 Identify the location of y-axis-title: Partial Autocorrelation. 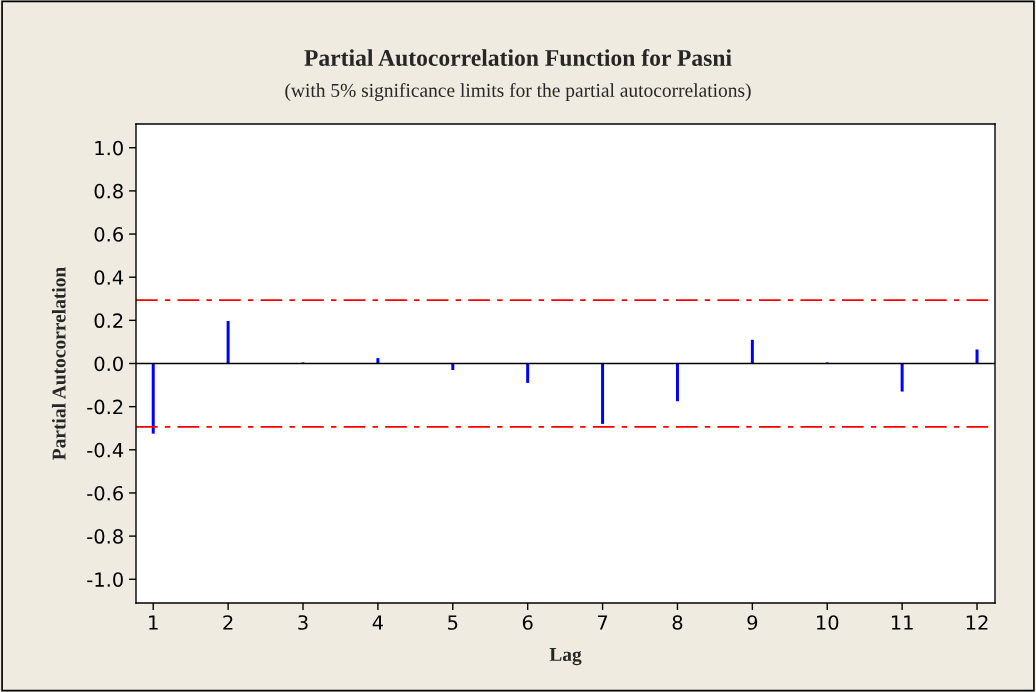
(58, 363).